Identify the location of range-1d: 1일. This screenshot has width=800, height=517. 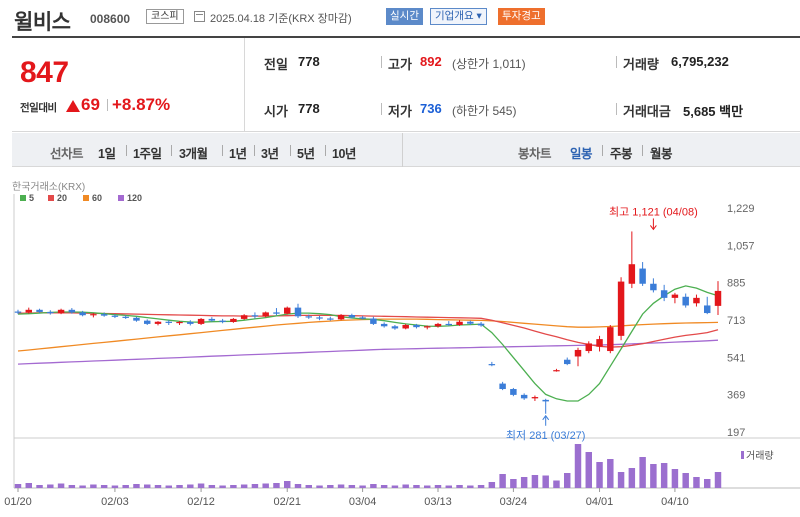
(107, 154).